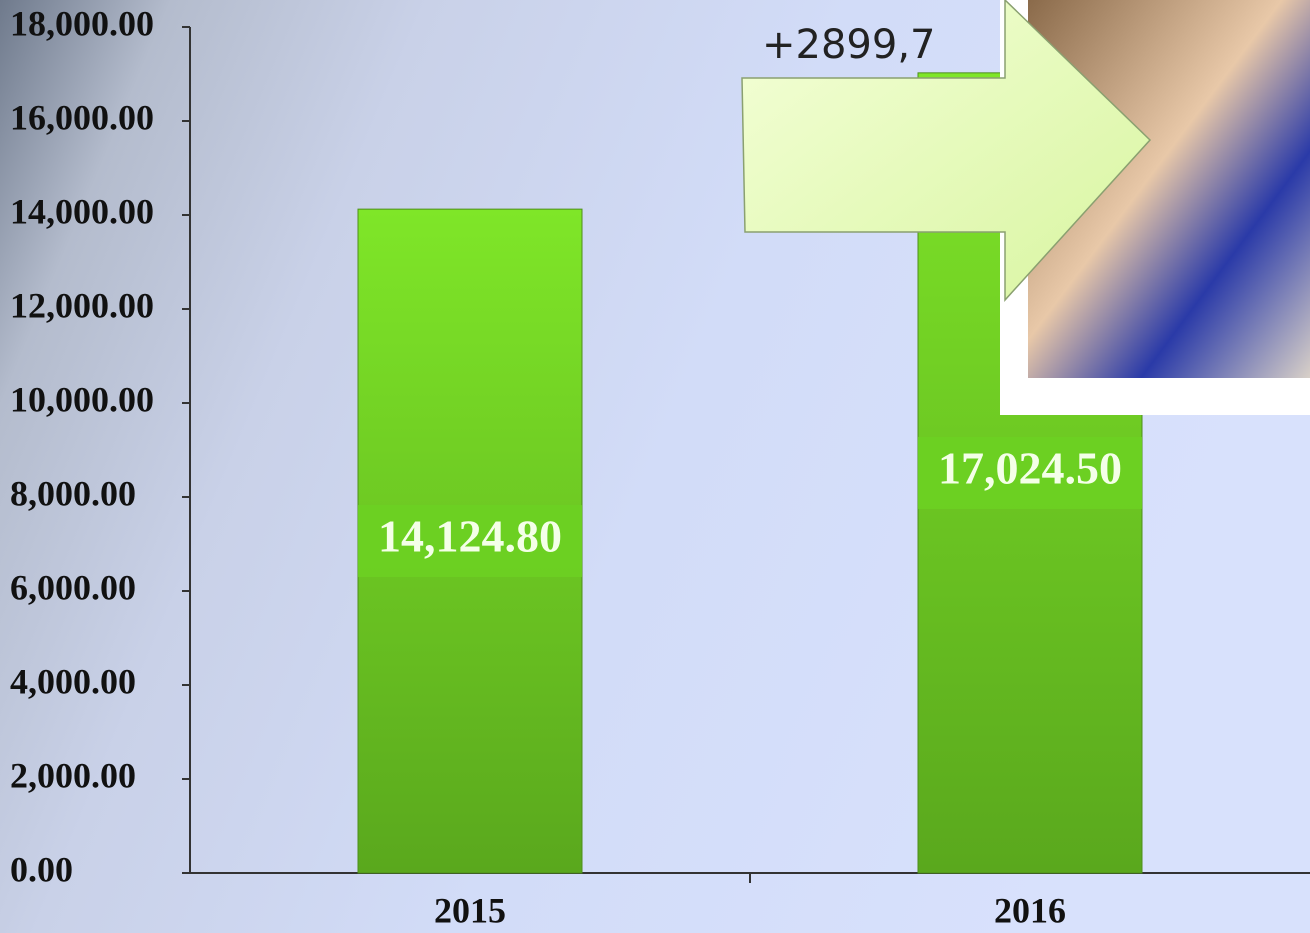 The width and height of the screenshot is (1310, 933). What do you see at coordinates (73, 681) in the screenshot?
I see `y-tick-label: 4,000.00` at bounding box center [73, 681].